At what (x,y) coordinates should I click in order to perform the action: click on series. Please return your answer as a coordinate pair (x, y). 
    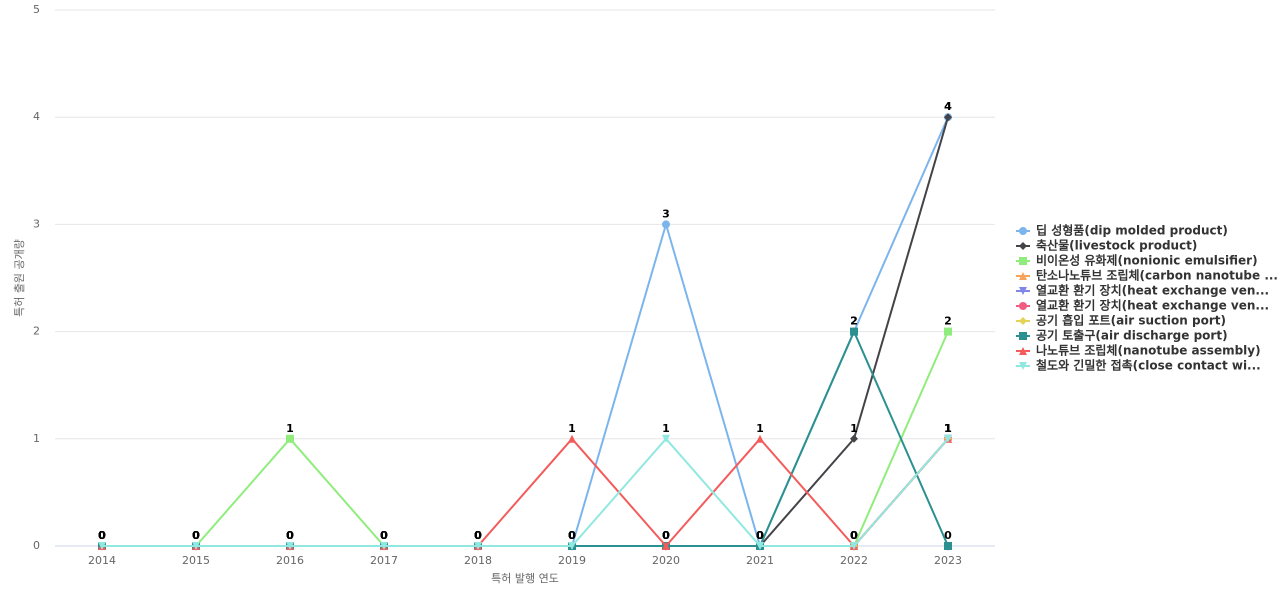
    Looking at the image, I should click on (525, 492).